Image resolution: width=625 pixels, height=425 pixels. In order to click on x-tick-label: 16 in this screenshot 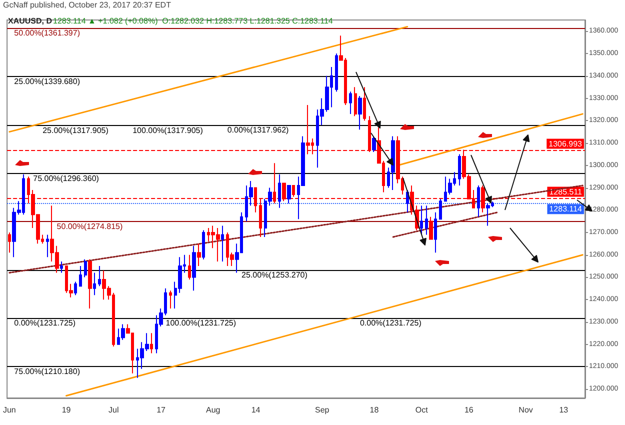, I will do `click(469, 410)`.